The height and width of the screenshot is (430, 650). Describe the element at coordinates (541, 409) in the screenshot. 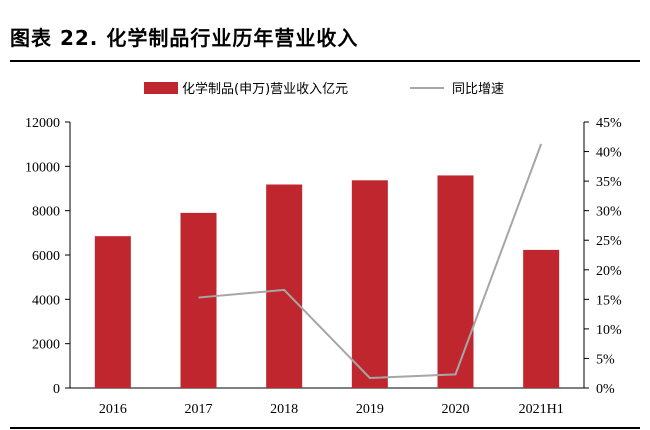

I see `x-tick-label: 2021H1` at that location.